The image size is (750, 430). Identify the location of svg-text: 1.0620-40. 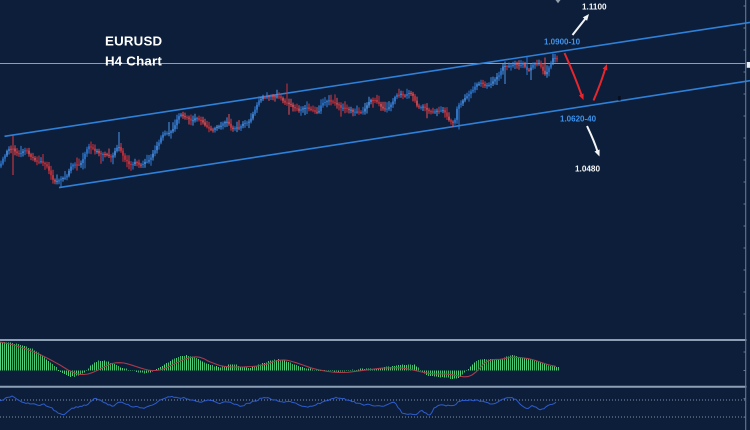
(578, 119).